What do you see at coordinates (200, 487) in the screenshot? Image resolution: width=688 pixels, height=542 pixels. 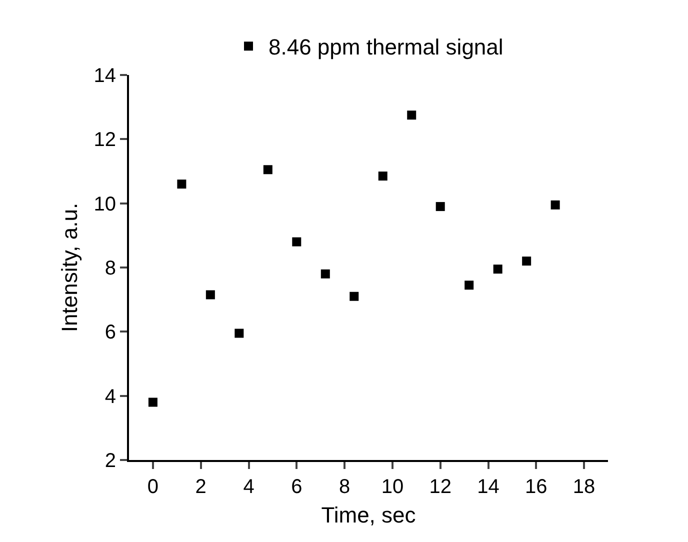 I see `x-tick-label: 2` at bounding box center [200, 487].